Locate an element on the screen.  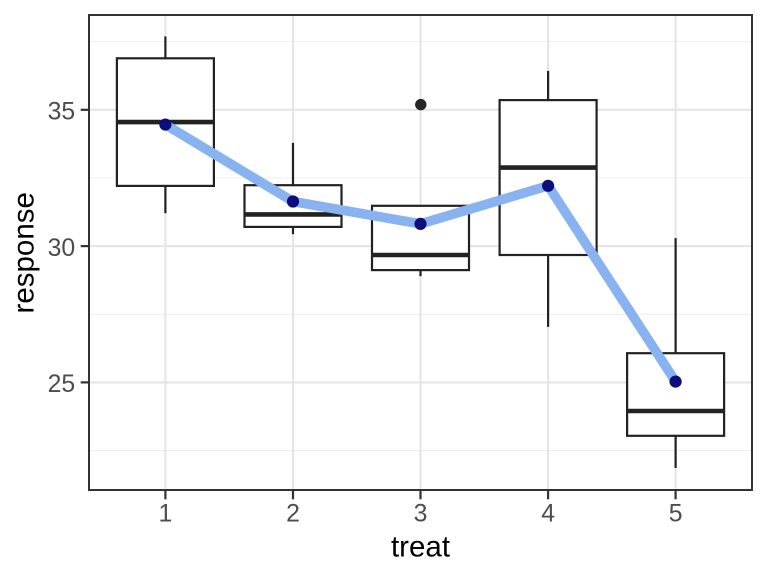
svg-text: response is located at coordinates (24, 252).